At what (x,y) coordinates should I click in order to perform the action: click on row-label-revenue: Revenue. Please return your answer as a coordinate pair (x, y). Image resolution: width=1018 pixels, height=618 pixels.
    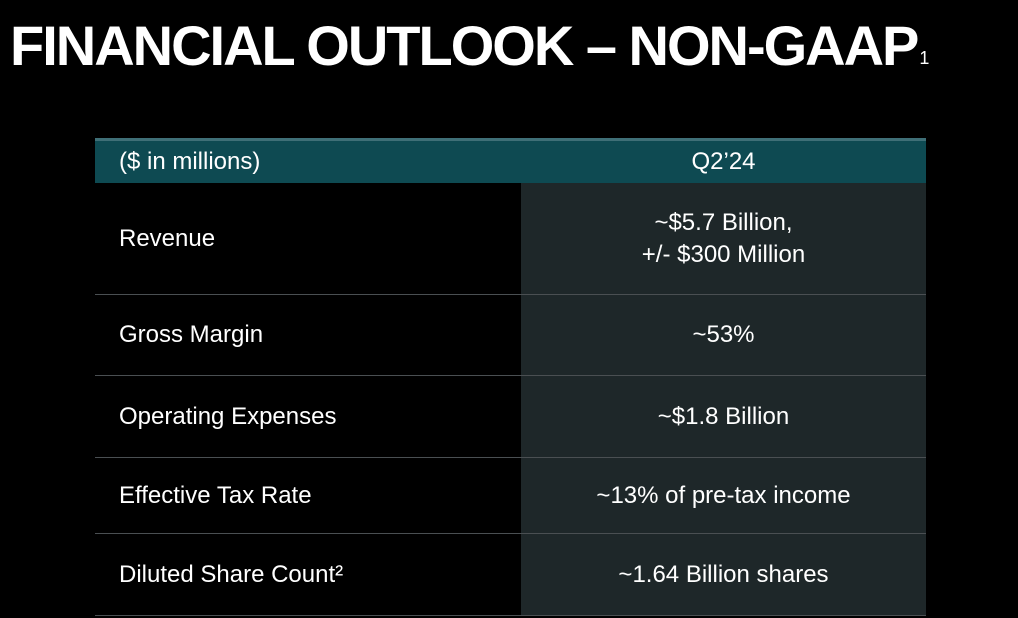
    Looking at the image, I should click on (308, 238).